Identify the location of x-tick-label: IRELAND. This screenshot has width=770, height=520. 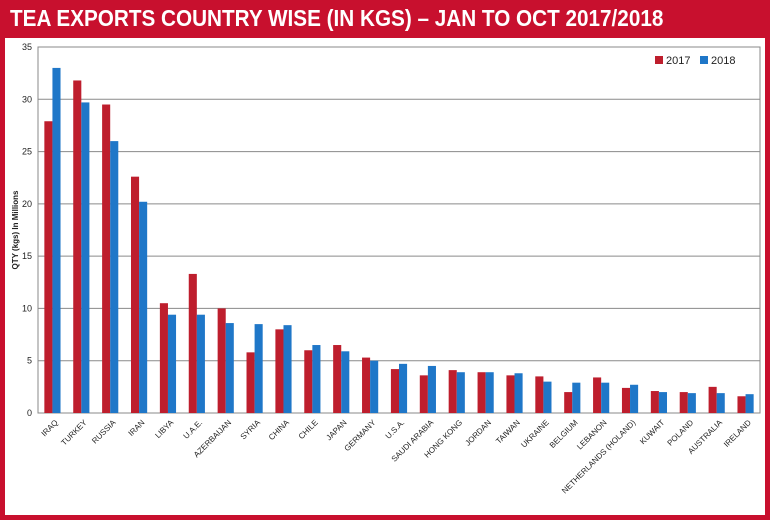
(737, 433).